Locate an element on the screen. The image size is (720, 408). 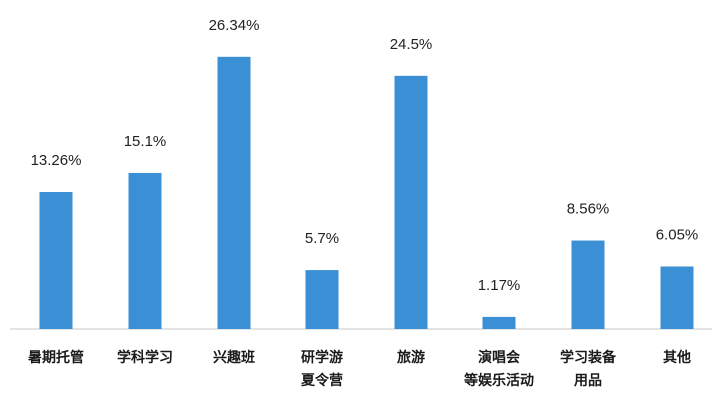
value-label-0: 13.26% is located at coordinates (56, 160).